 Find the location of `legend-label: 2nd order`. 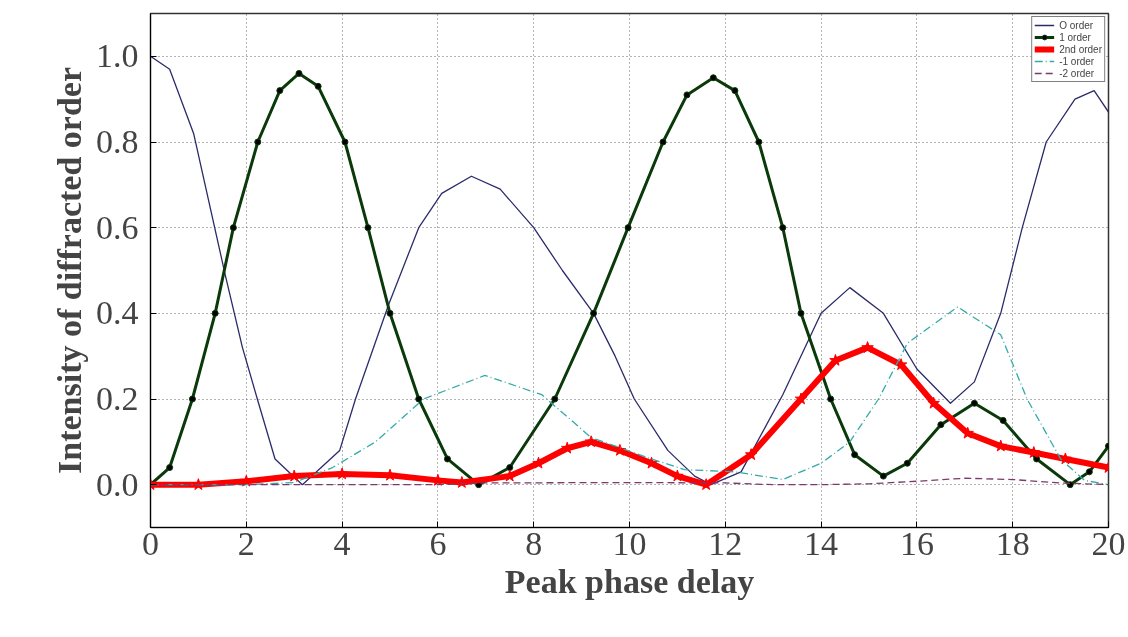

legend-label: 2nd order is located at coordinates (1080, 49).